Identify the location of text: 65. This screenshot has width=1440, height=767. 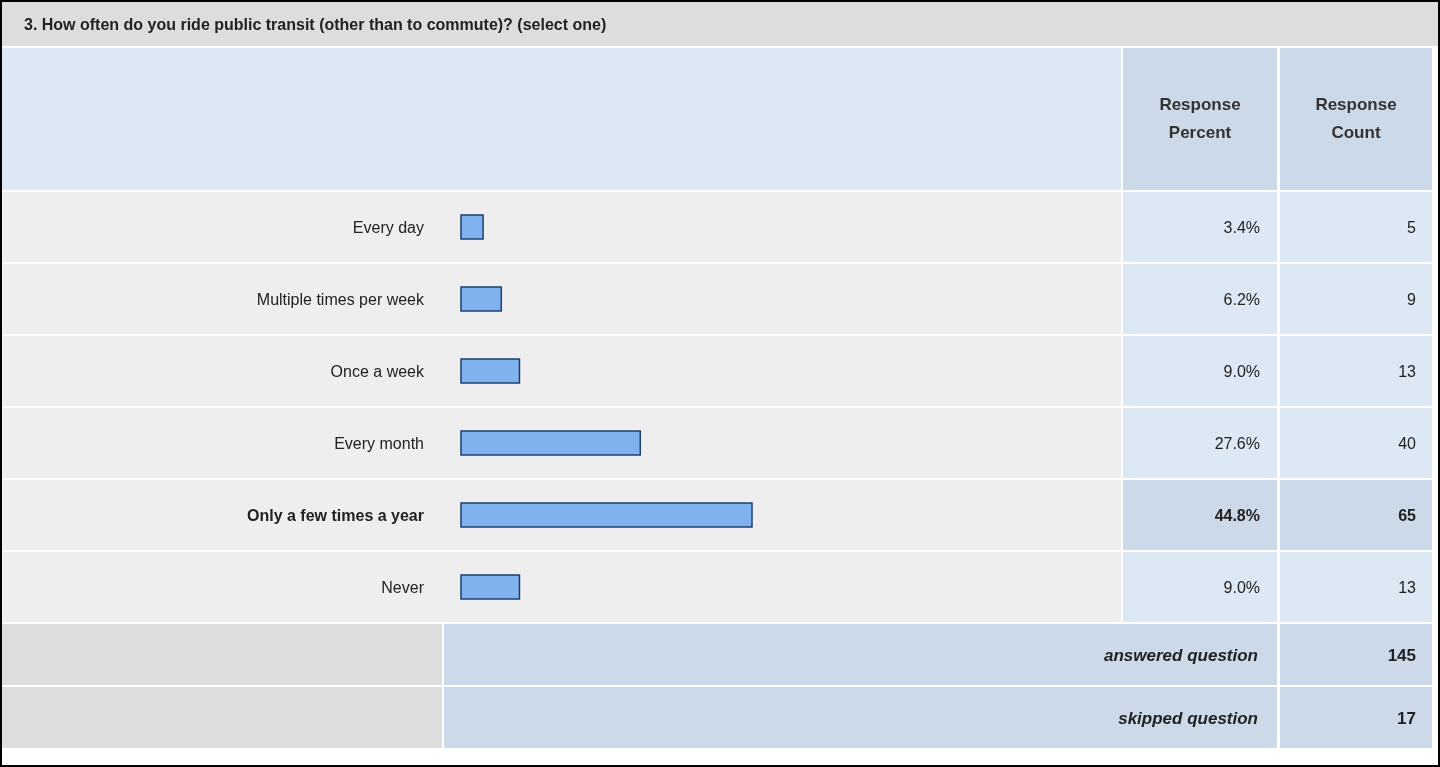
(1407, 515).